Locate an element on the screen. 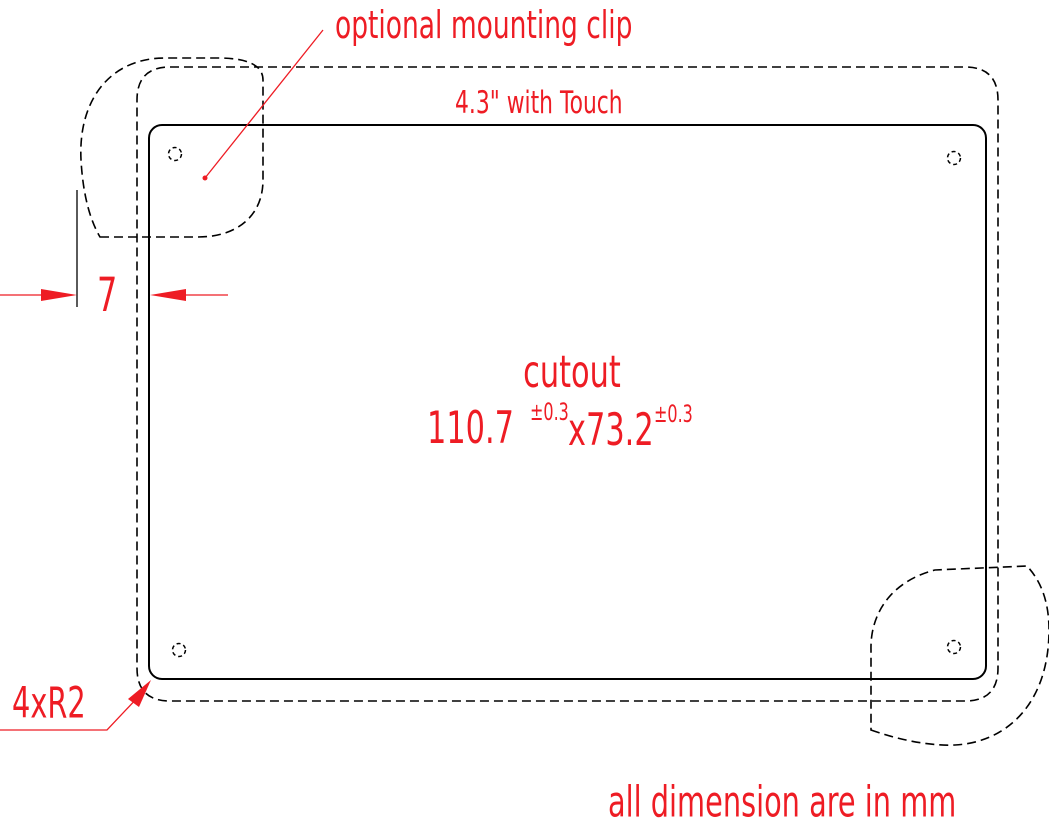  mounting-hole-top-left is located at coordinates (175, 154).